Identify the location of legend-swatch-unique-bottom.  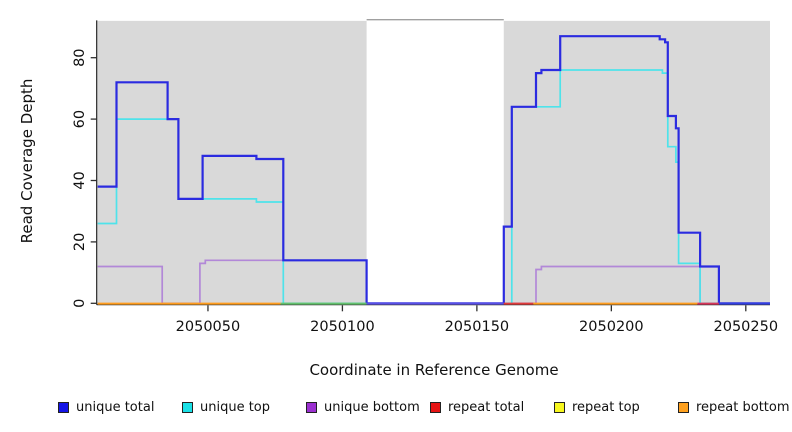
(311, 407).